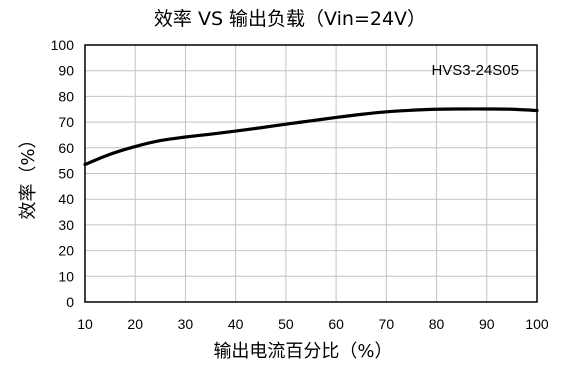 This screenshot has height=367, width=563. Describe the element at coordinates (66, 96) in the screenshot. I see `y-tick-label: 80` at that location.